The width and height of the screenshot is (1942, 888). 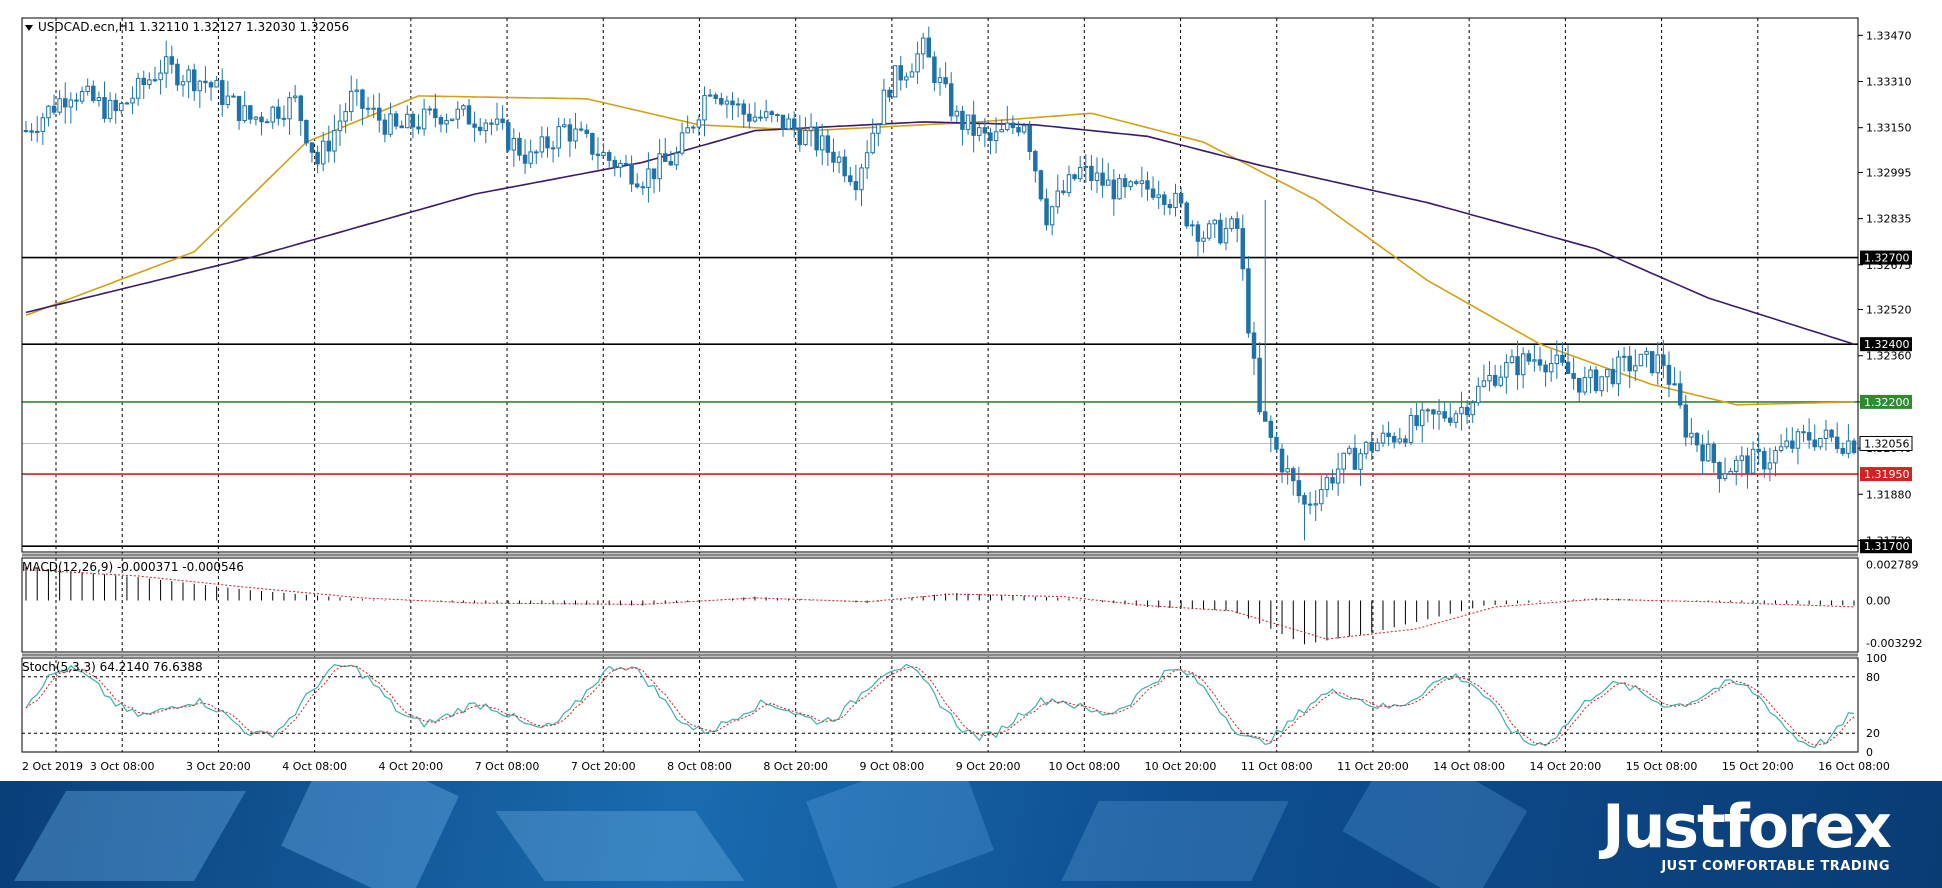 I want to click on panel-frame, so click(x=940, y=605).